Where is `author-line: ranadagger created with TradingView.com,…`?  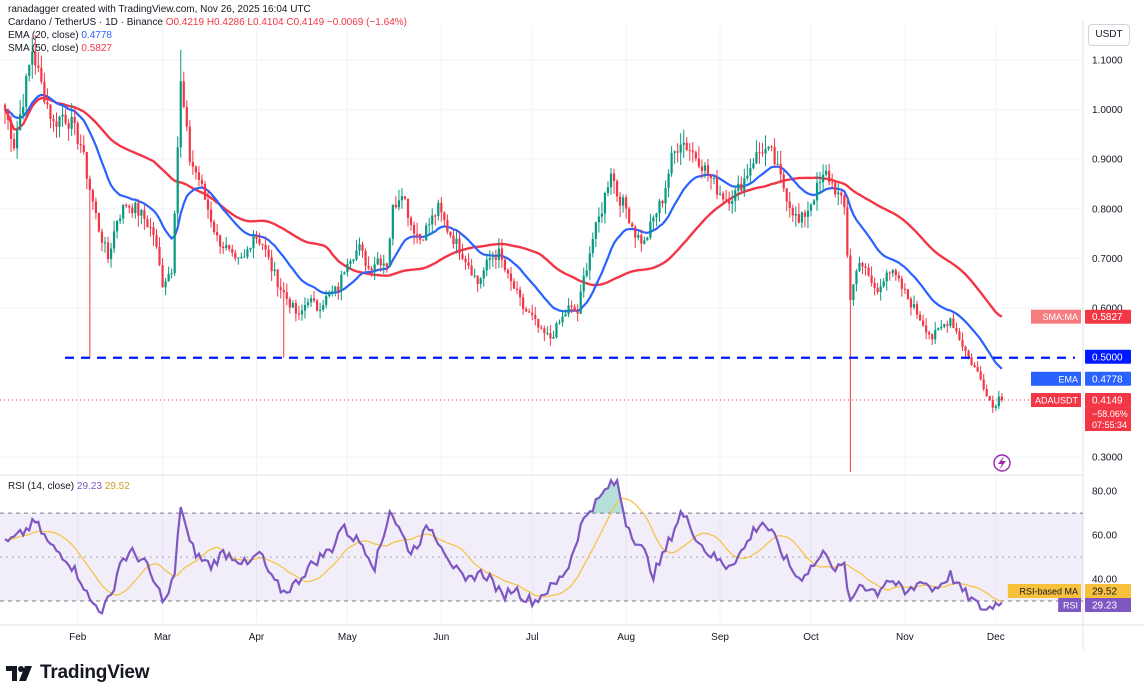 author-line: ranadagger created with TradingView.com,… is located at coordinates (159, 9).